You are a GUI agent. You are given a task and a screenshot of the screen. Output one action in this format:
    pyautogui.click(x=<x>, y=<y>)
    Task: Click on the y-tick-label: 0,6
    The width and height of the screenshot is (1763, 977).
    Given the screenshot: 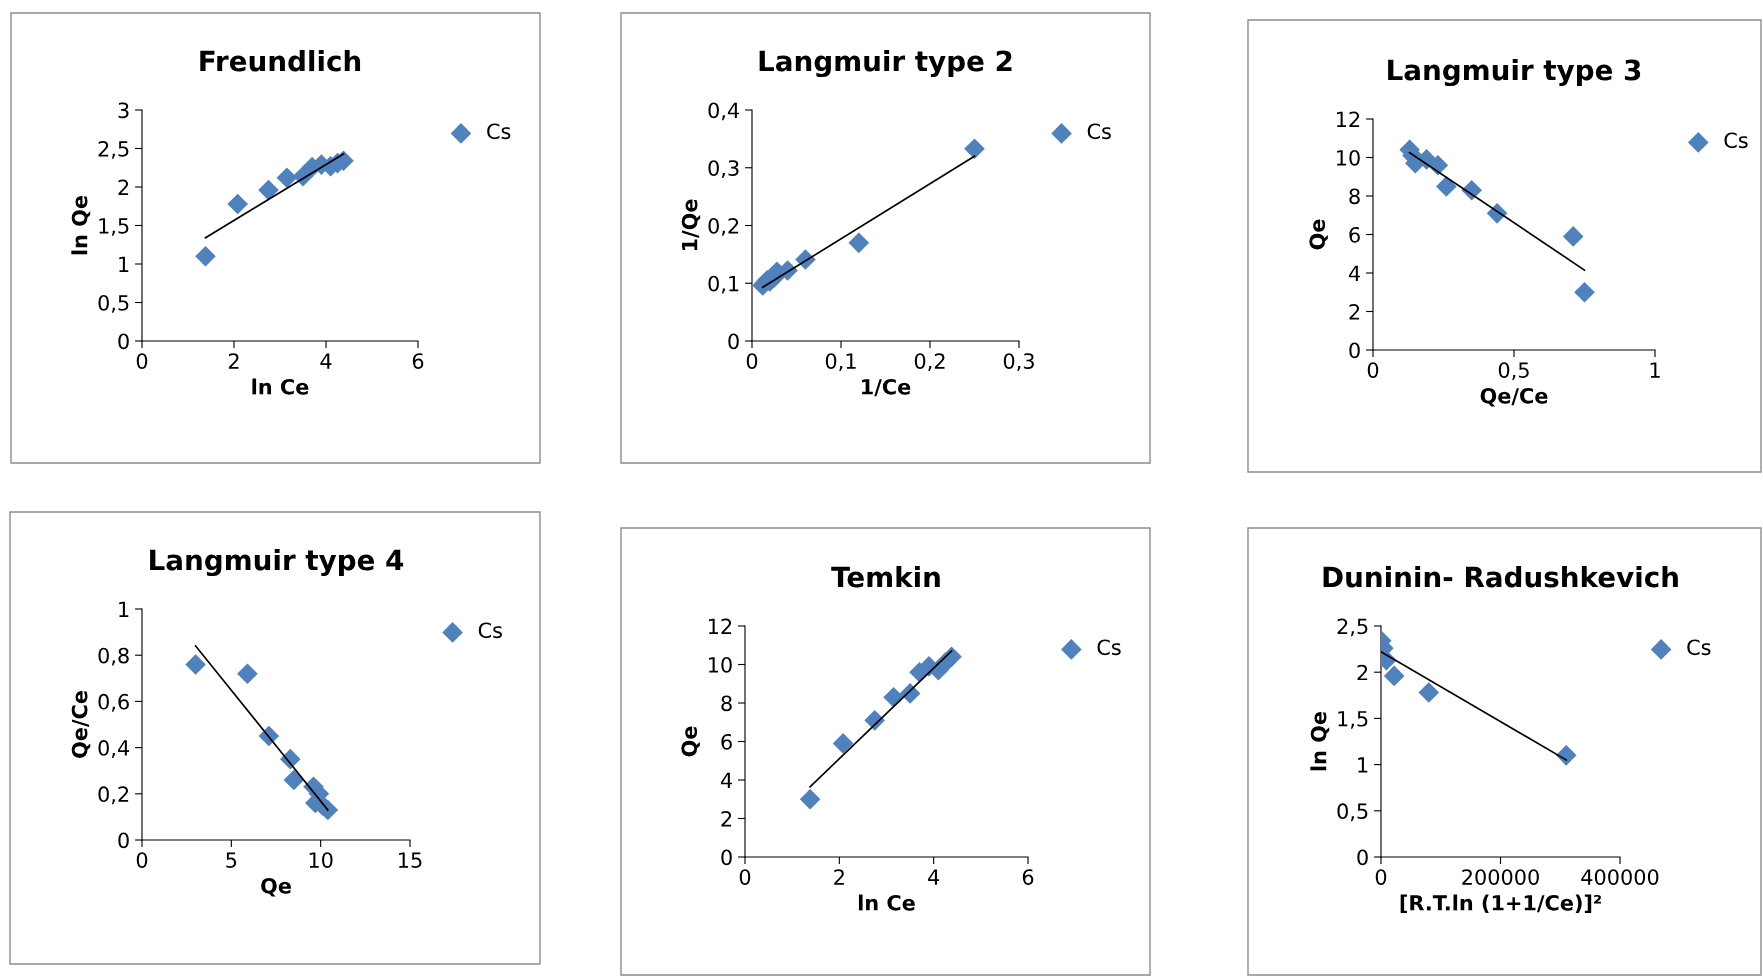 What is the action you would take?
    pyautogui.click(x=113, y=702)
    